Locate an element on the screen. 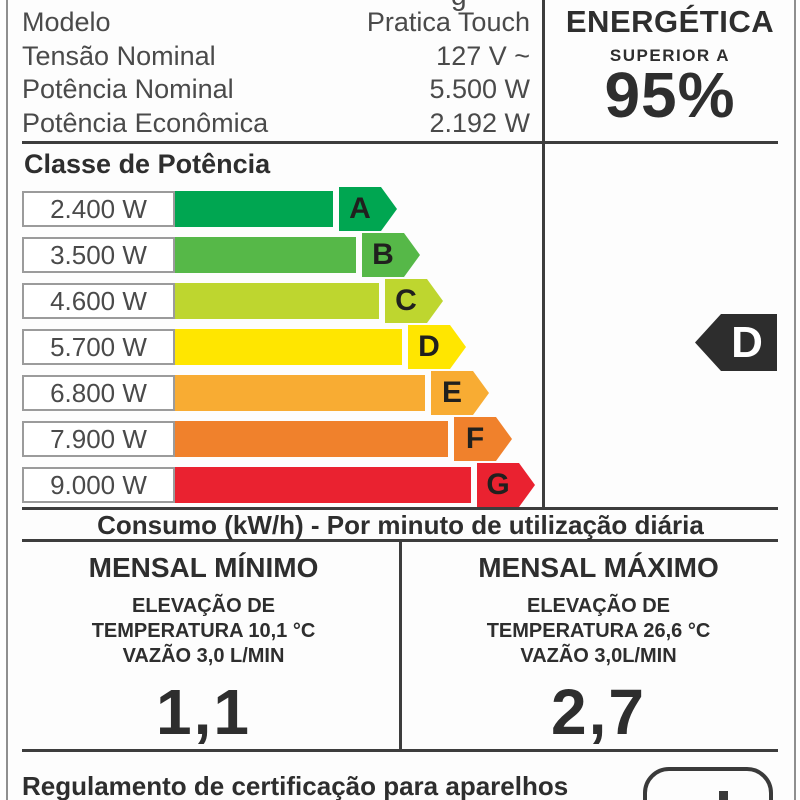  power-class-letter: C is located at coordinates (406, 300).